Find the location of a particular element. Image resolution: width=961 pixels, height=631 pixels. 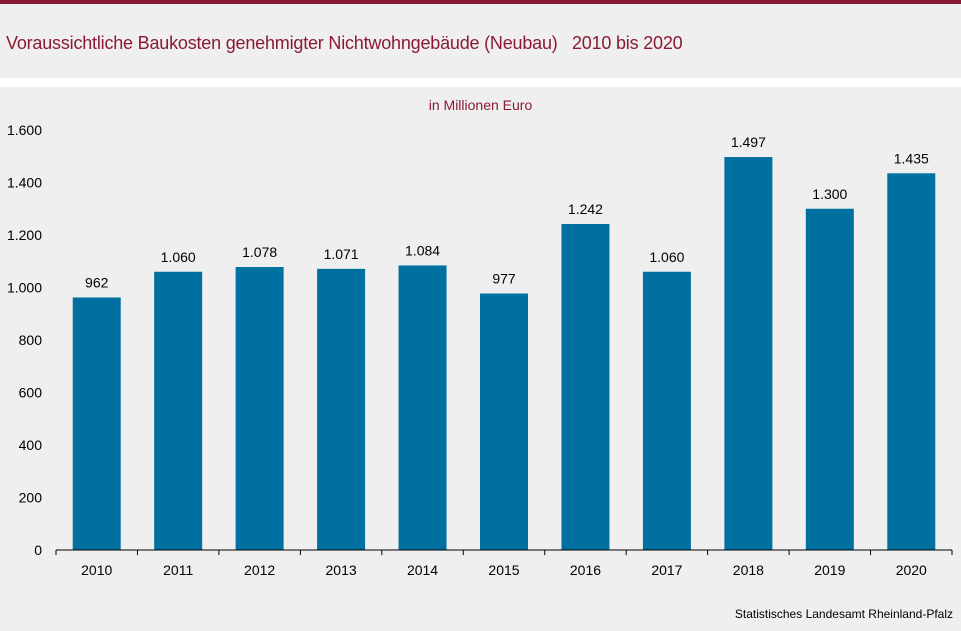

bar-value-label: 1.084 is located at coordinates (422, 250).